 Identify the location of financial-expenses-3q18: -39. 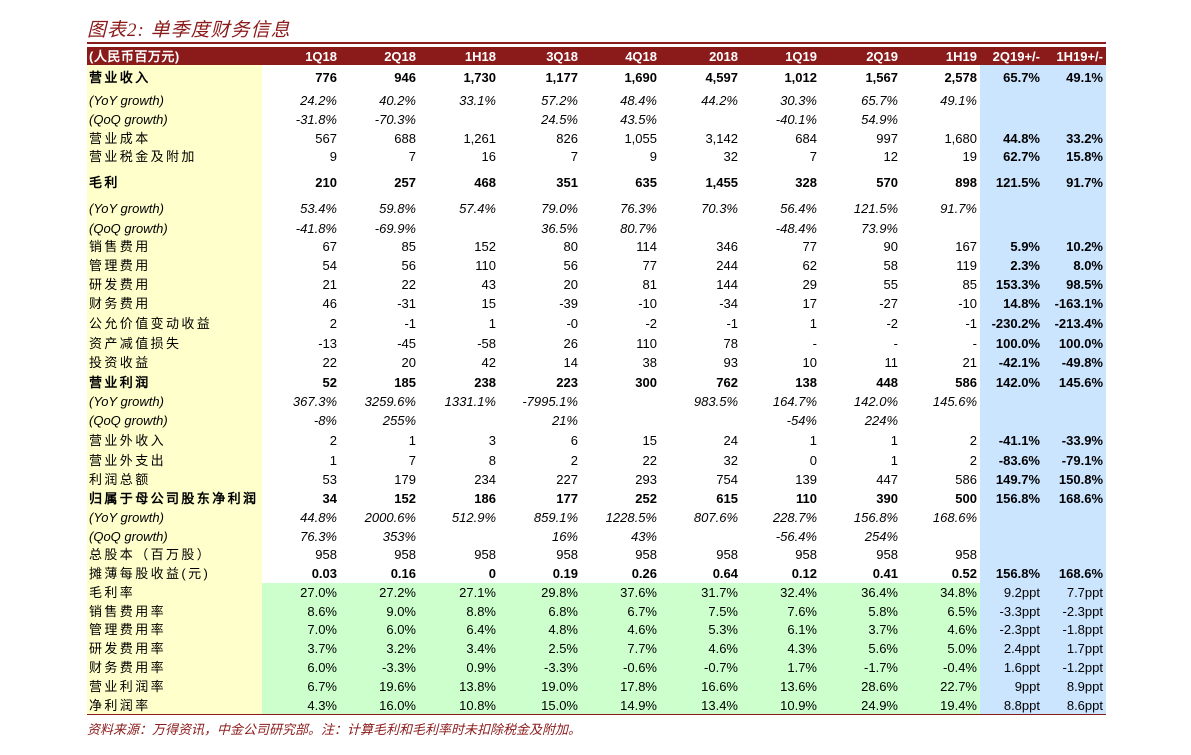
(568, 303).